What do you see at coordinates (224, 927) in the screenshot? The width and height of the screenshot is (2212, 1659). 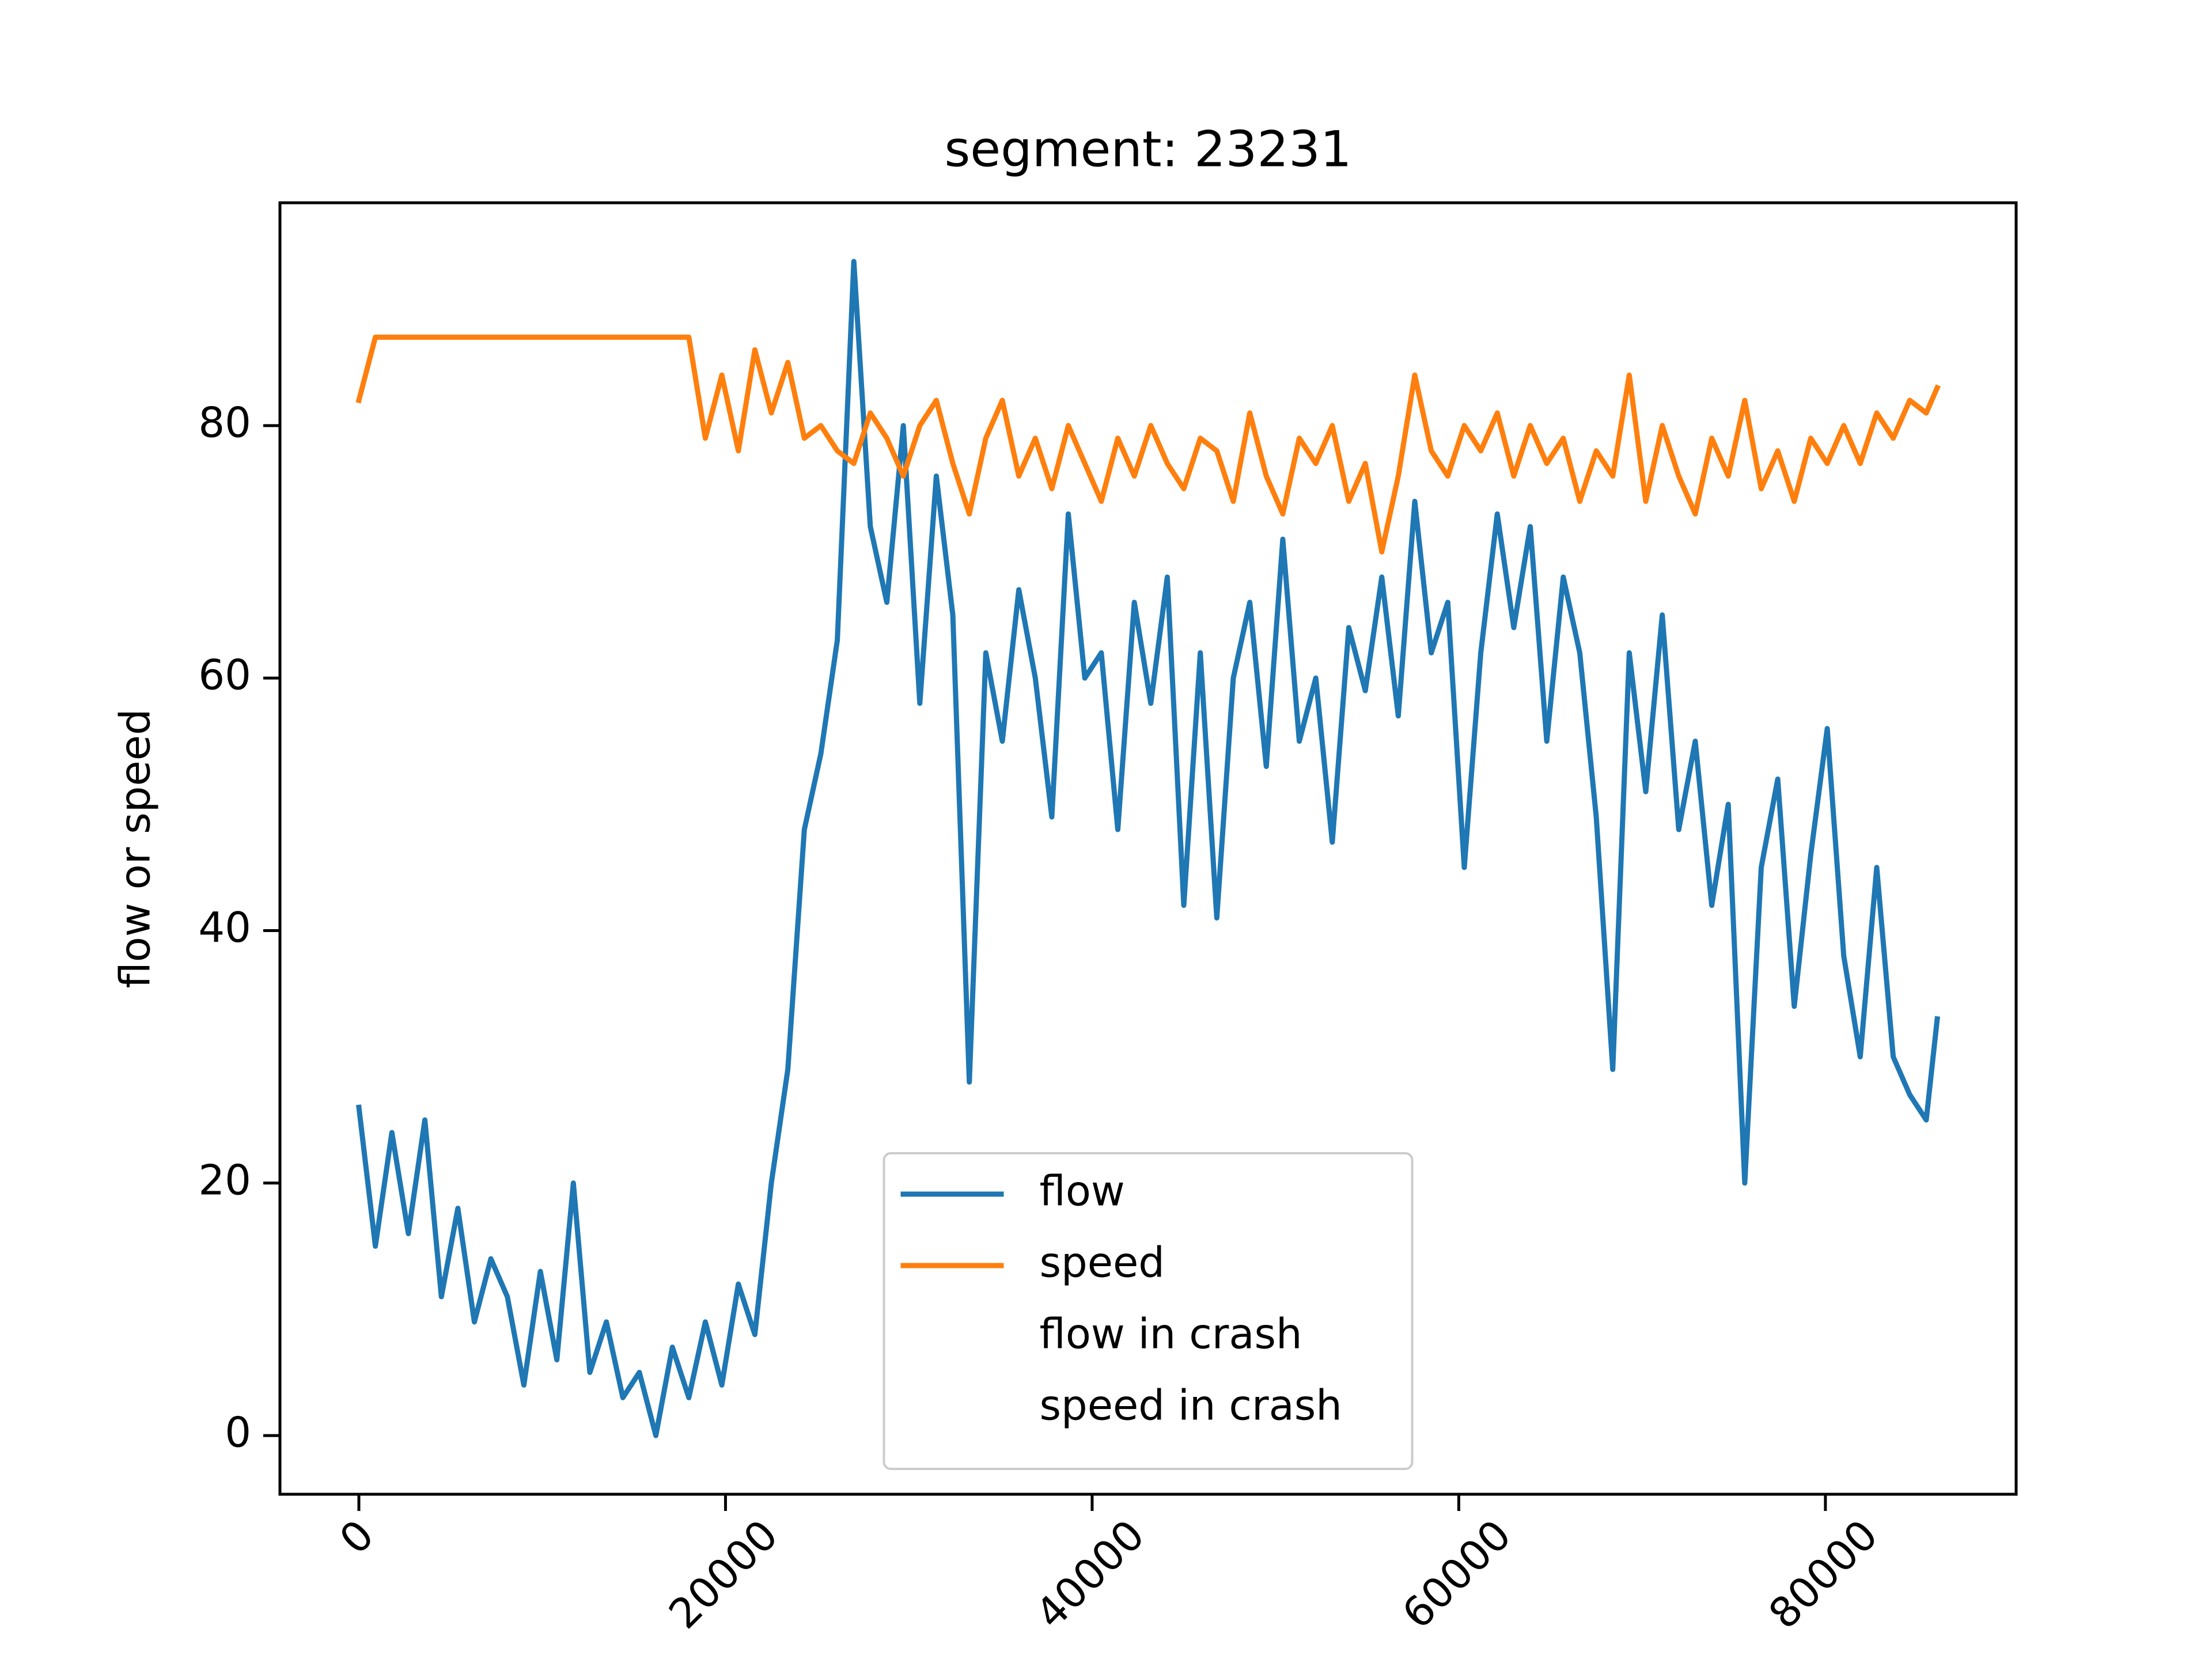 I see `y-tick-label: 40` at bounding box center [224, 927].